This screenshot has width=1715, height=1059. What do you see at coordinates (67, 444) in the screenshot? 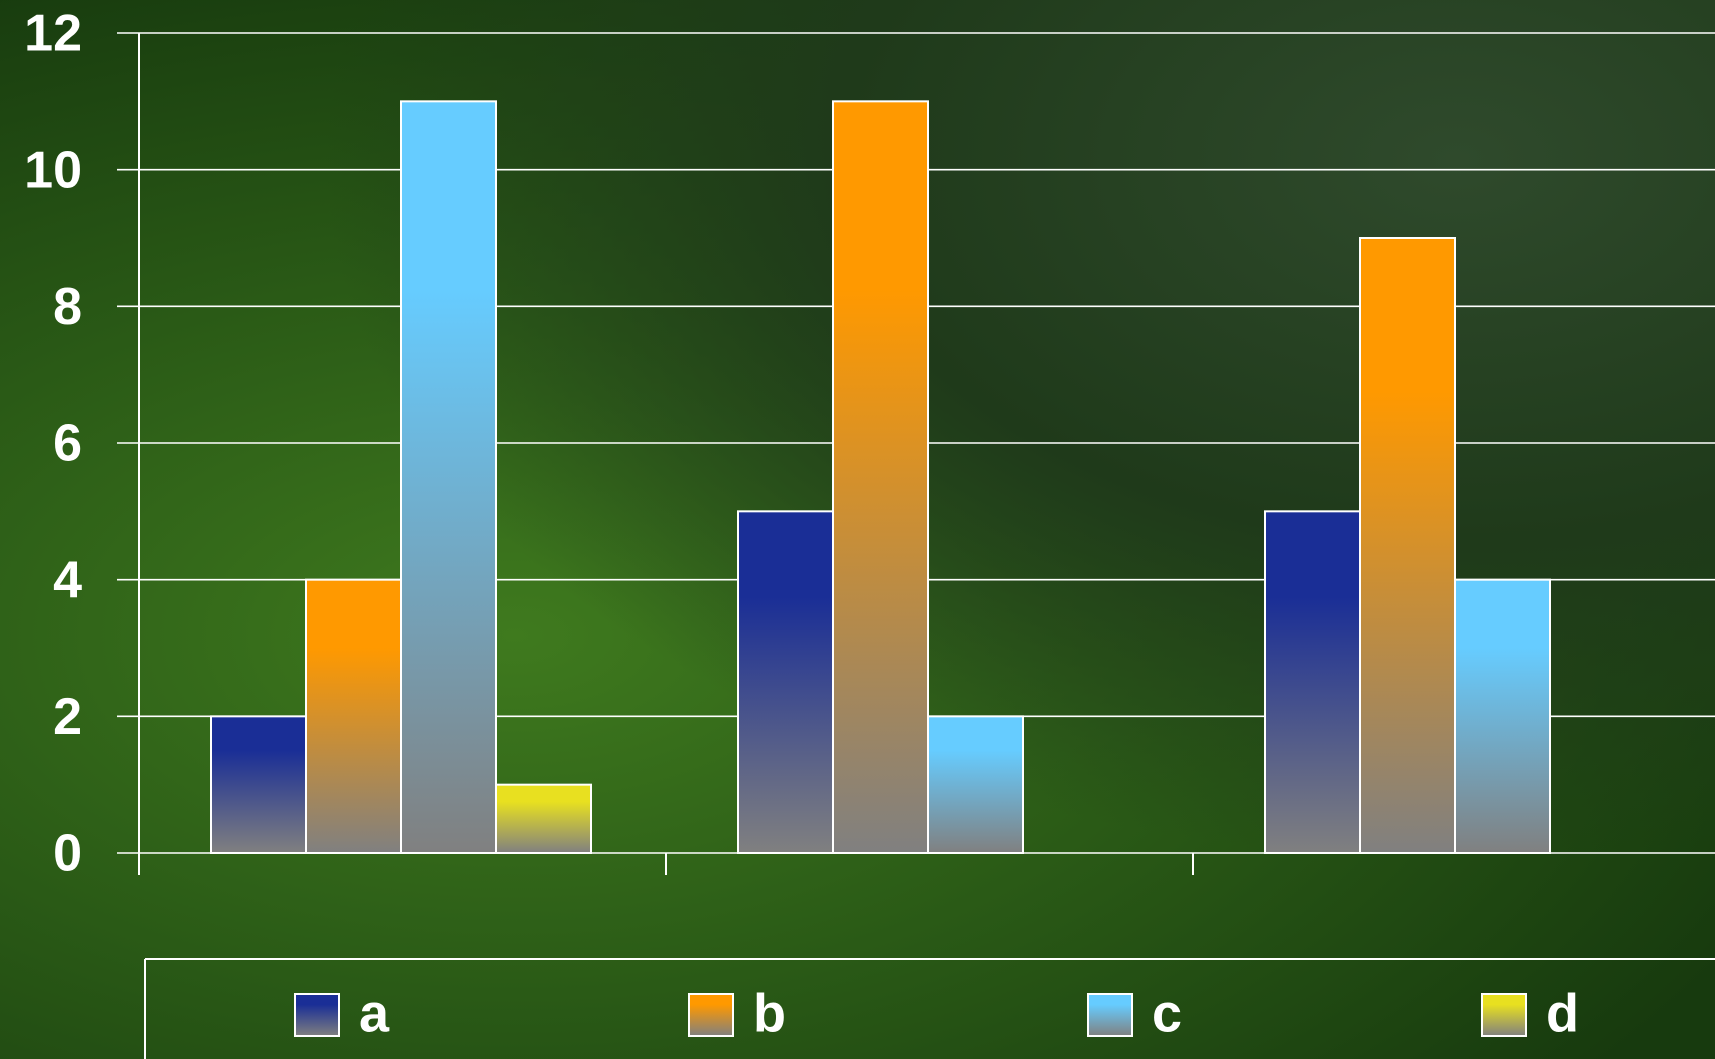
I see `y-tick-label: 6` at bounding box center [67, 444].